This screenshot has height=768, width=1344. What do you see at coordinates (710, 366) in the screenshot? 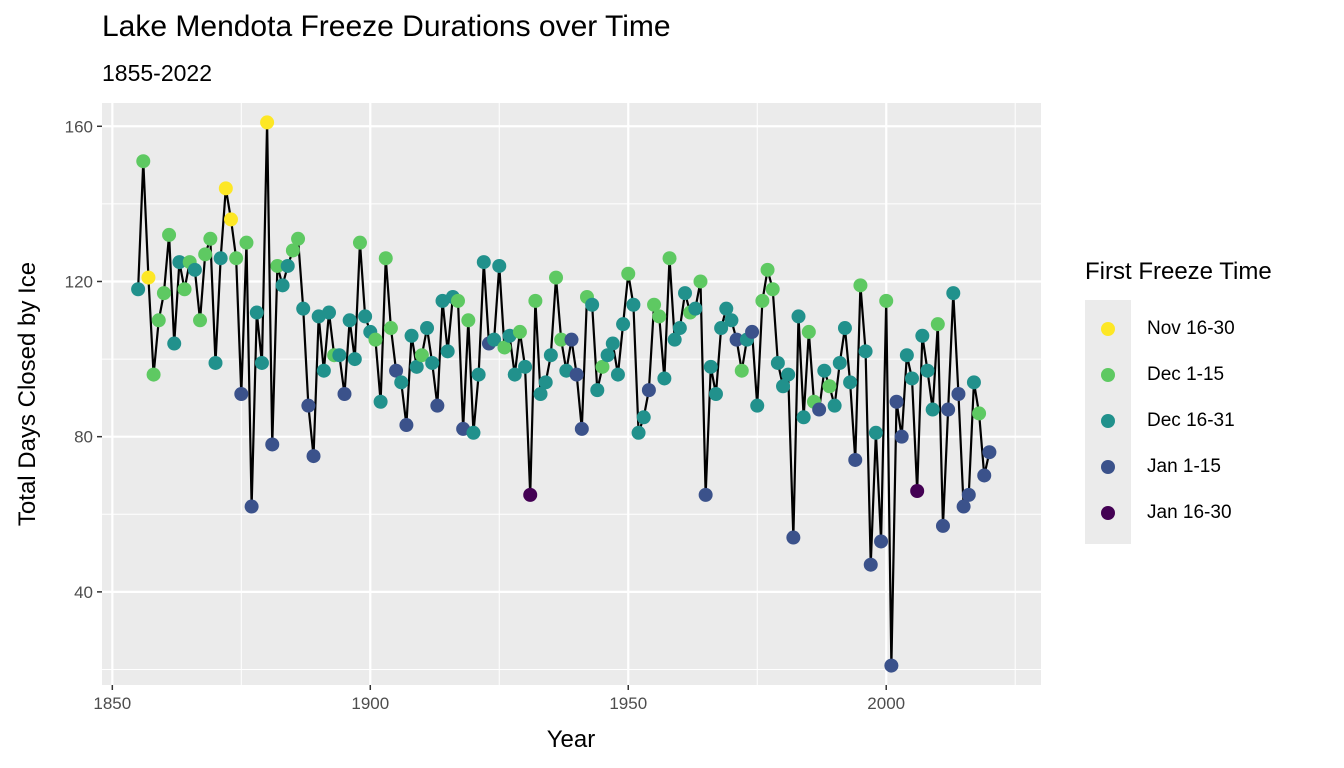
I see `data-point-1966` at bounding box center [710, 366].